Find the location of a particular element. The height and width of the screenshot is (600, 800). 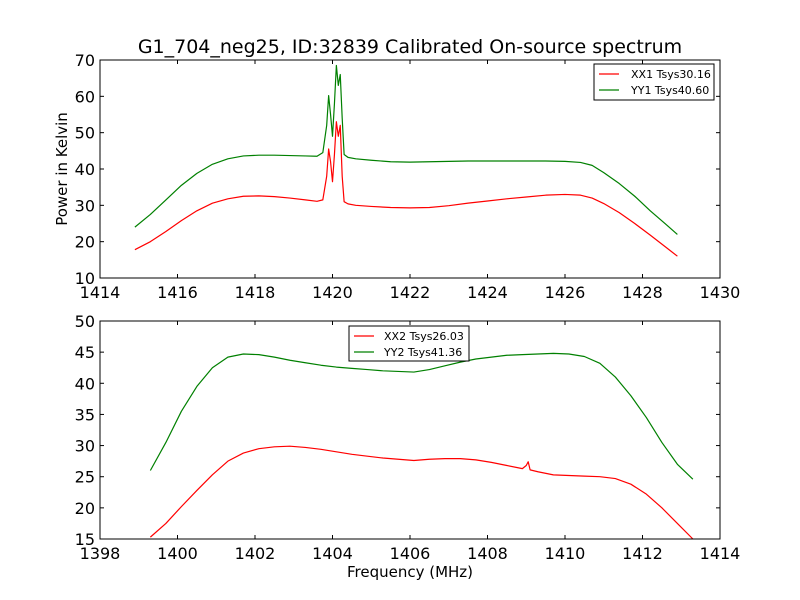

bottom-x-tick-label: 1414 is located at coordinates (720, 553).